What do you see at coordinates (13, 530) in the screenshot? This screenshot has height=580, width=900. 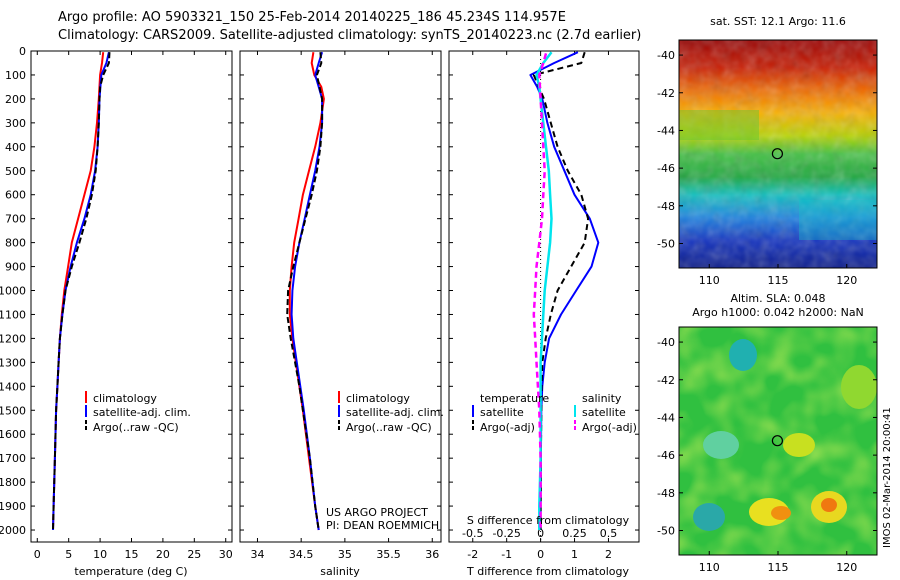 I see `depth-tick-label: 2000` at bounding box center [13, 530].